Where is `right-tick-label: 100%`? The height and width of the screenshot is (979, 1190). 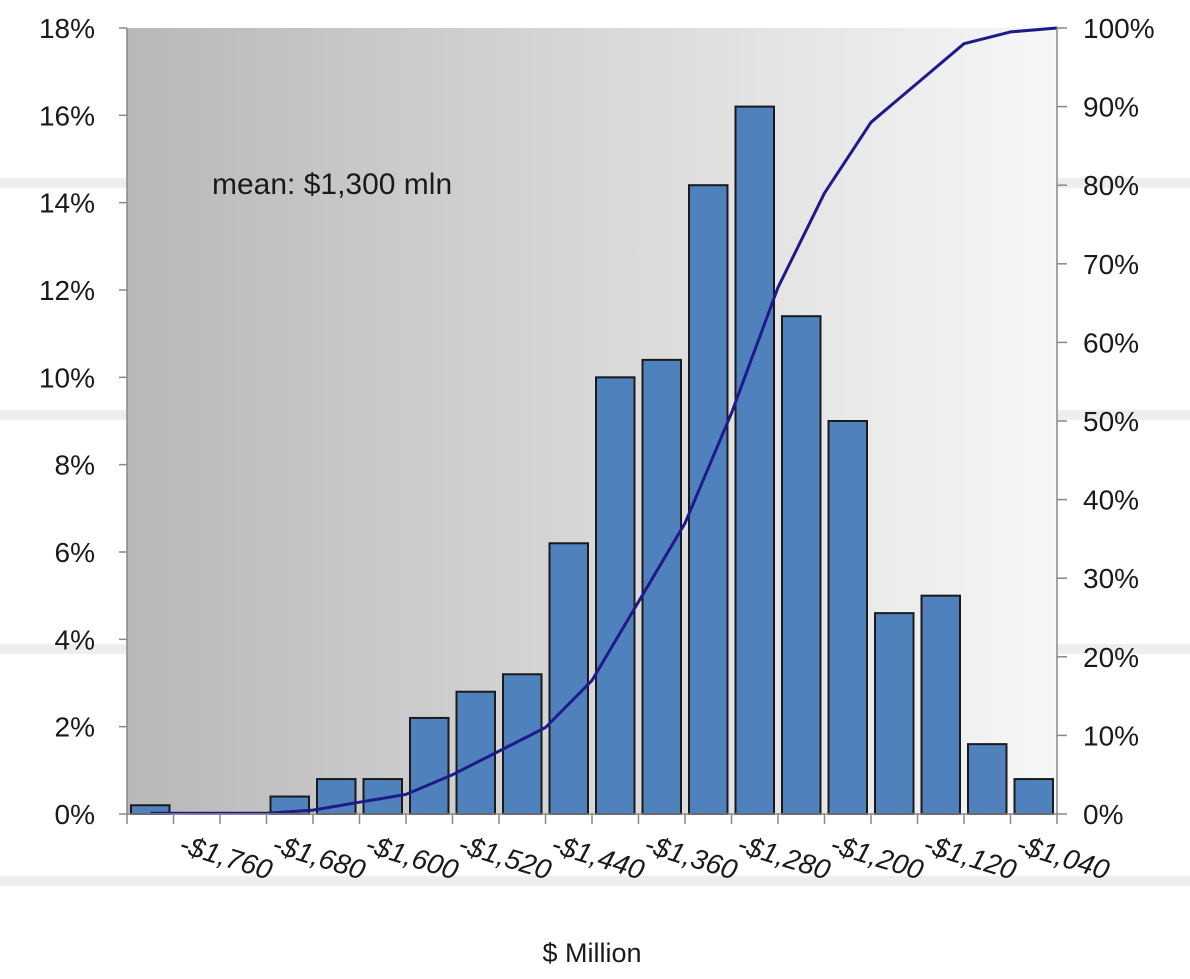 right-tick-label: 100% is located at coordinates (1119, 28).